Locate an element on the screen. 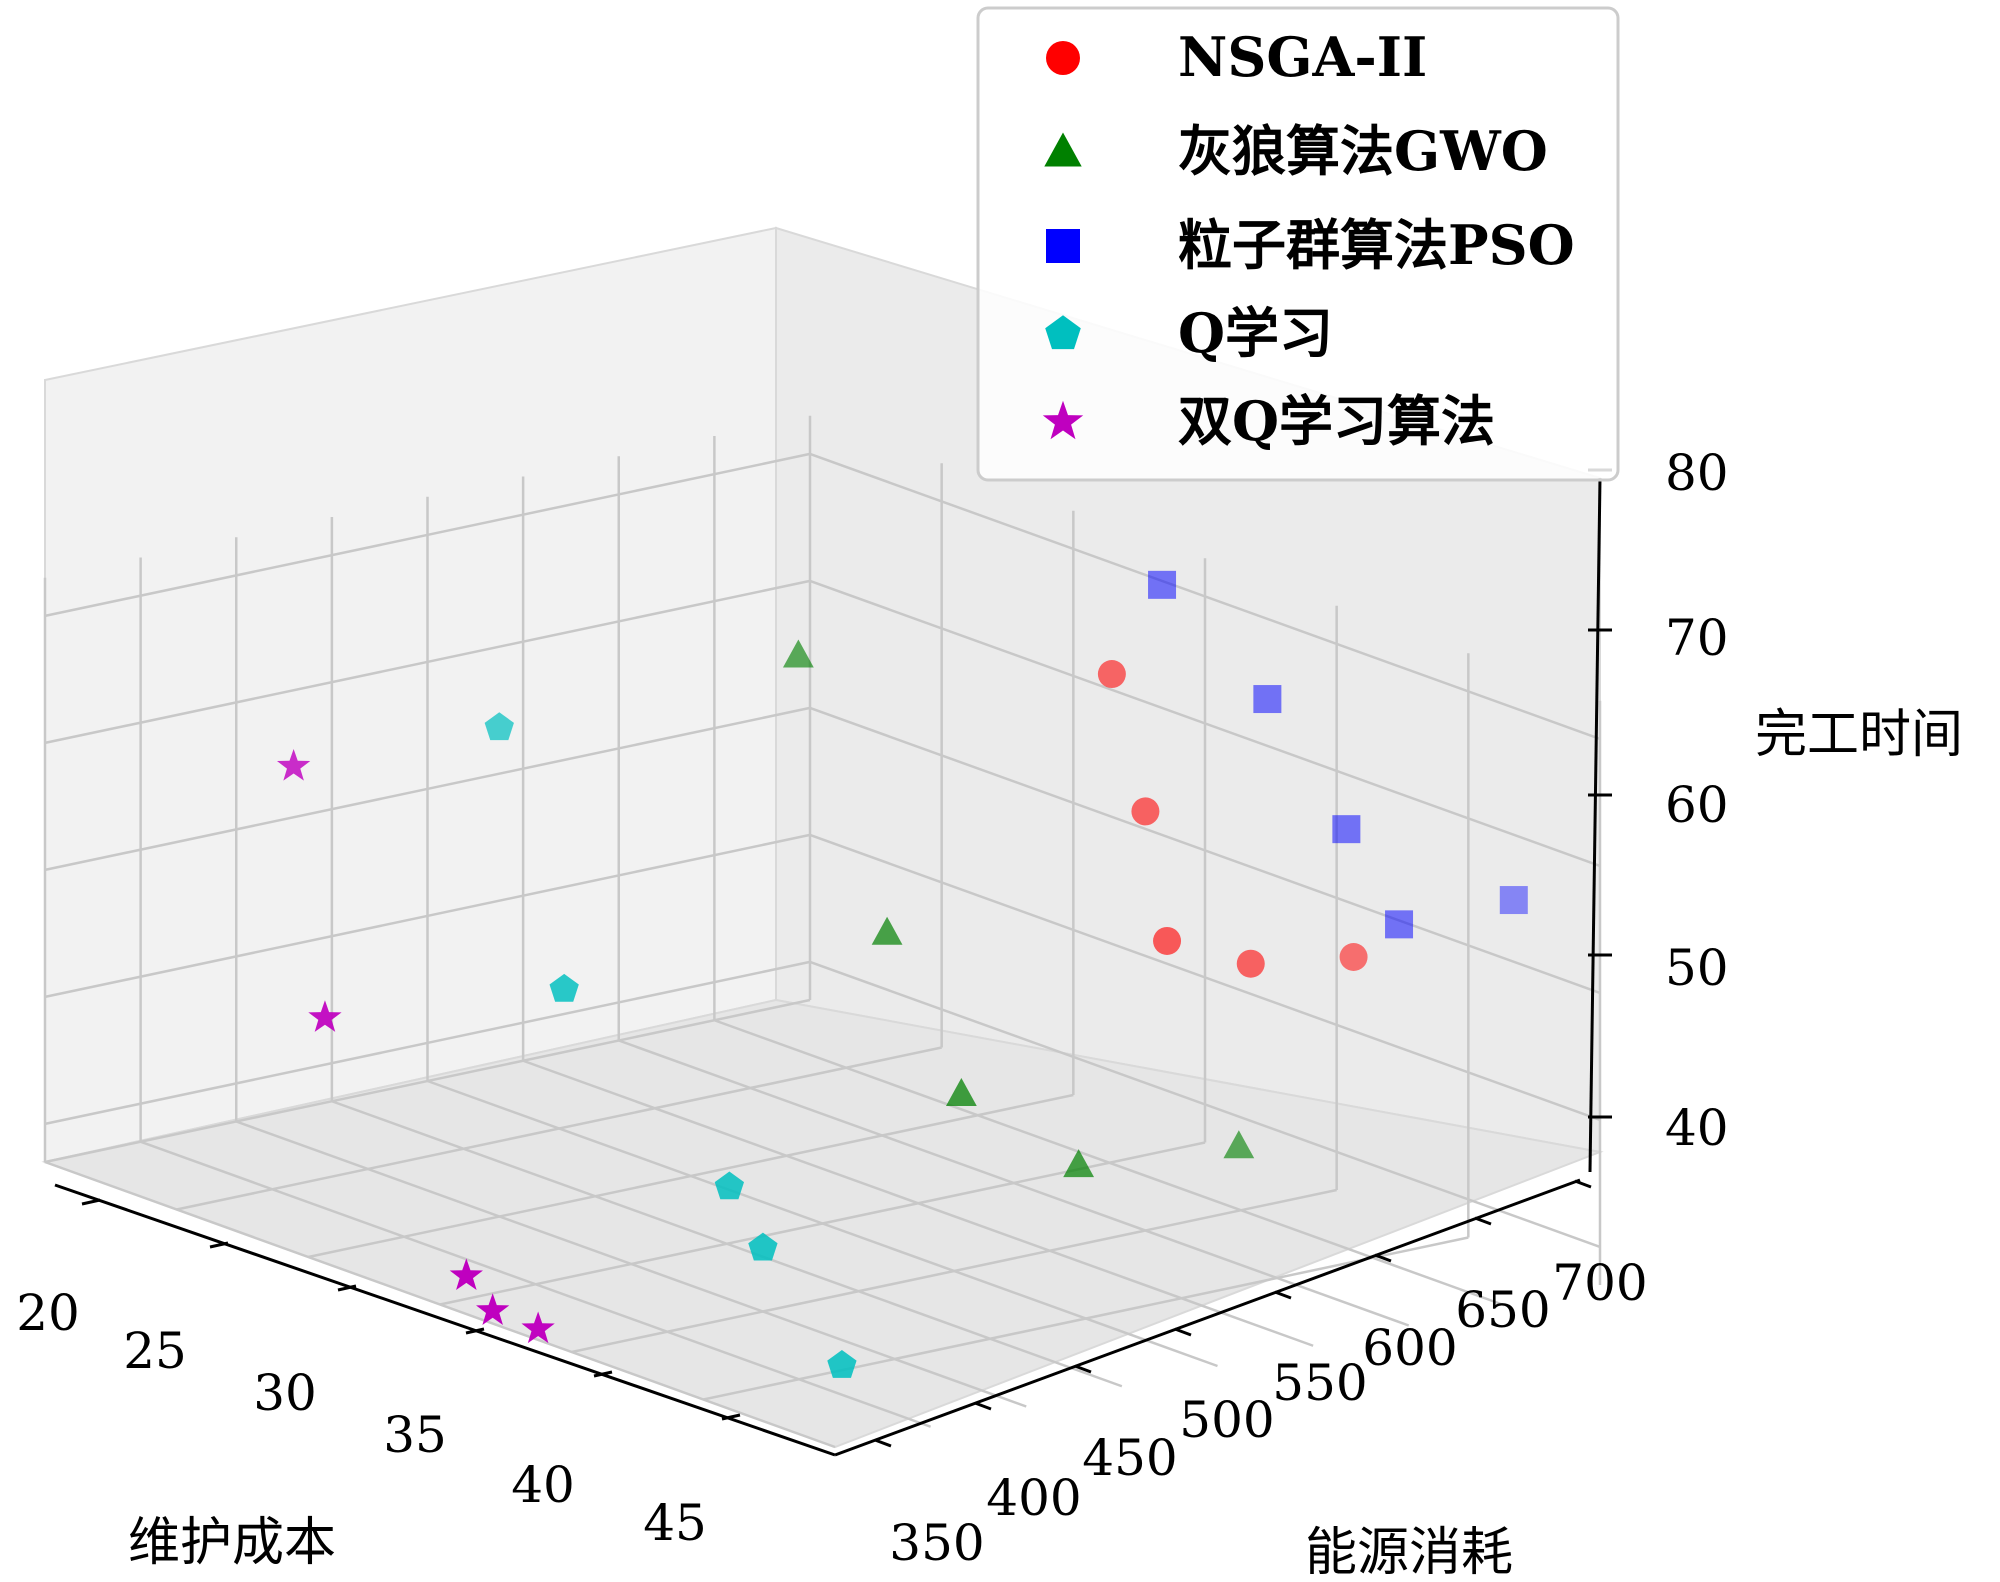 This screenshot has width=2000, height=1582. legend-label: NSGA-II is located at coordinates (1302, 57).